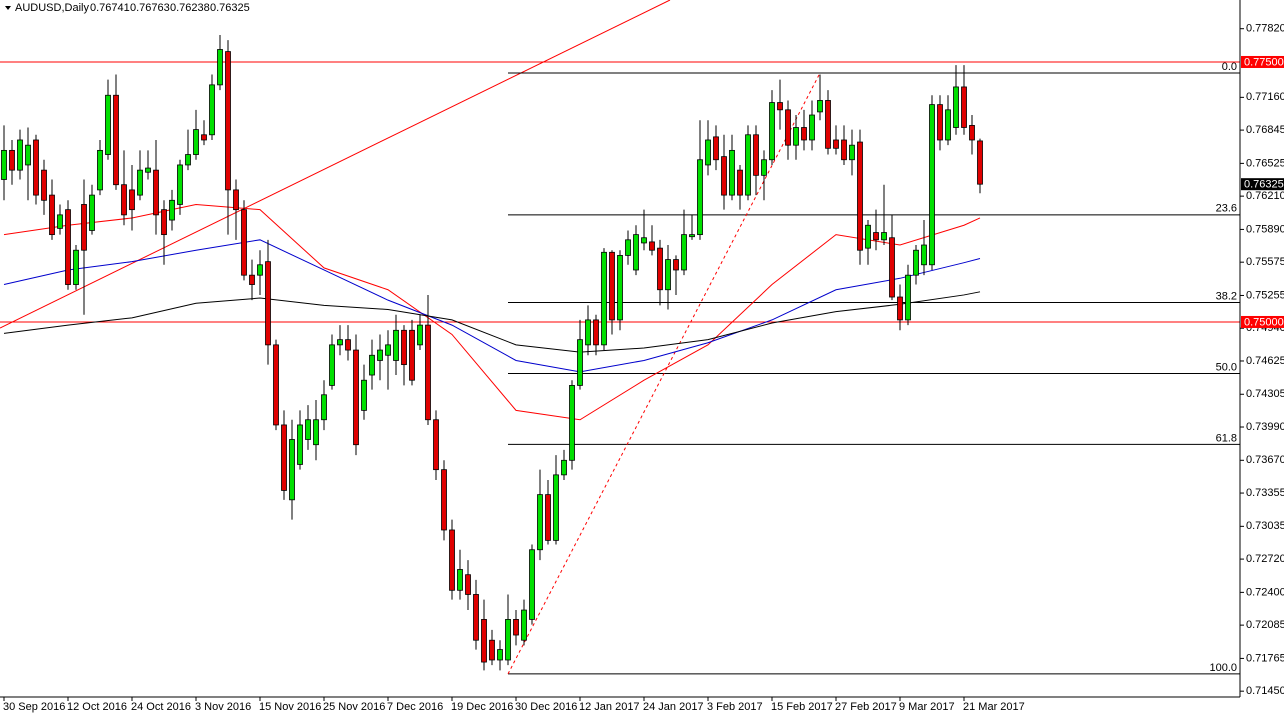 This screenshot has height=717, width=1284. I want to click on symbol: AUDUSD,Daily, so click(52, 8).